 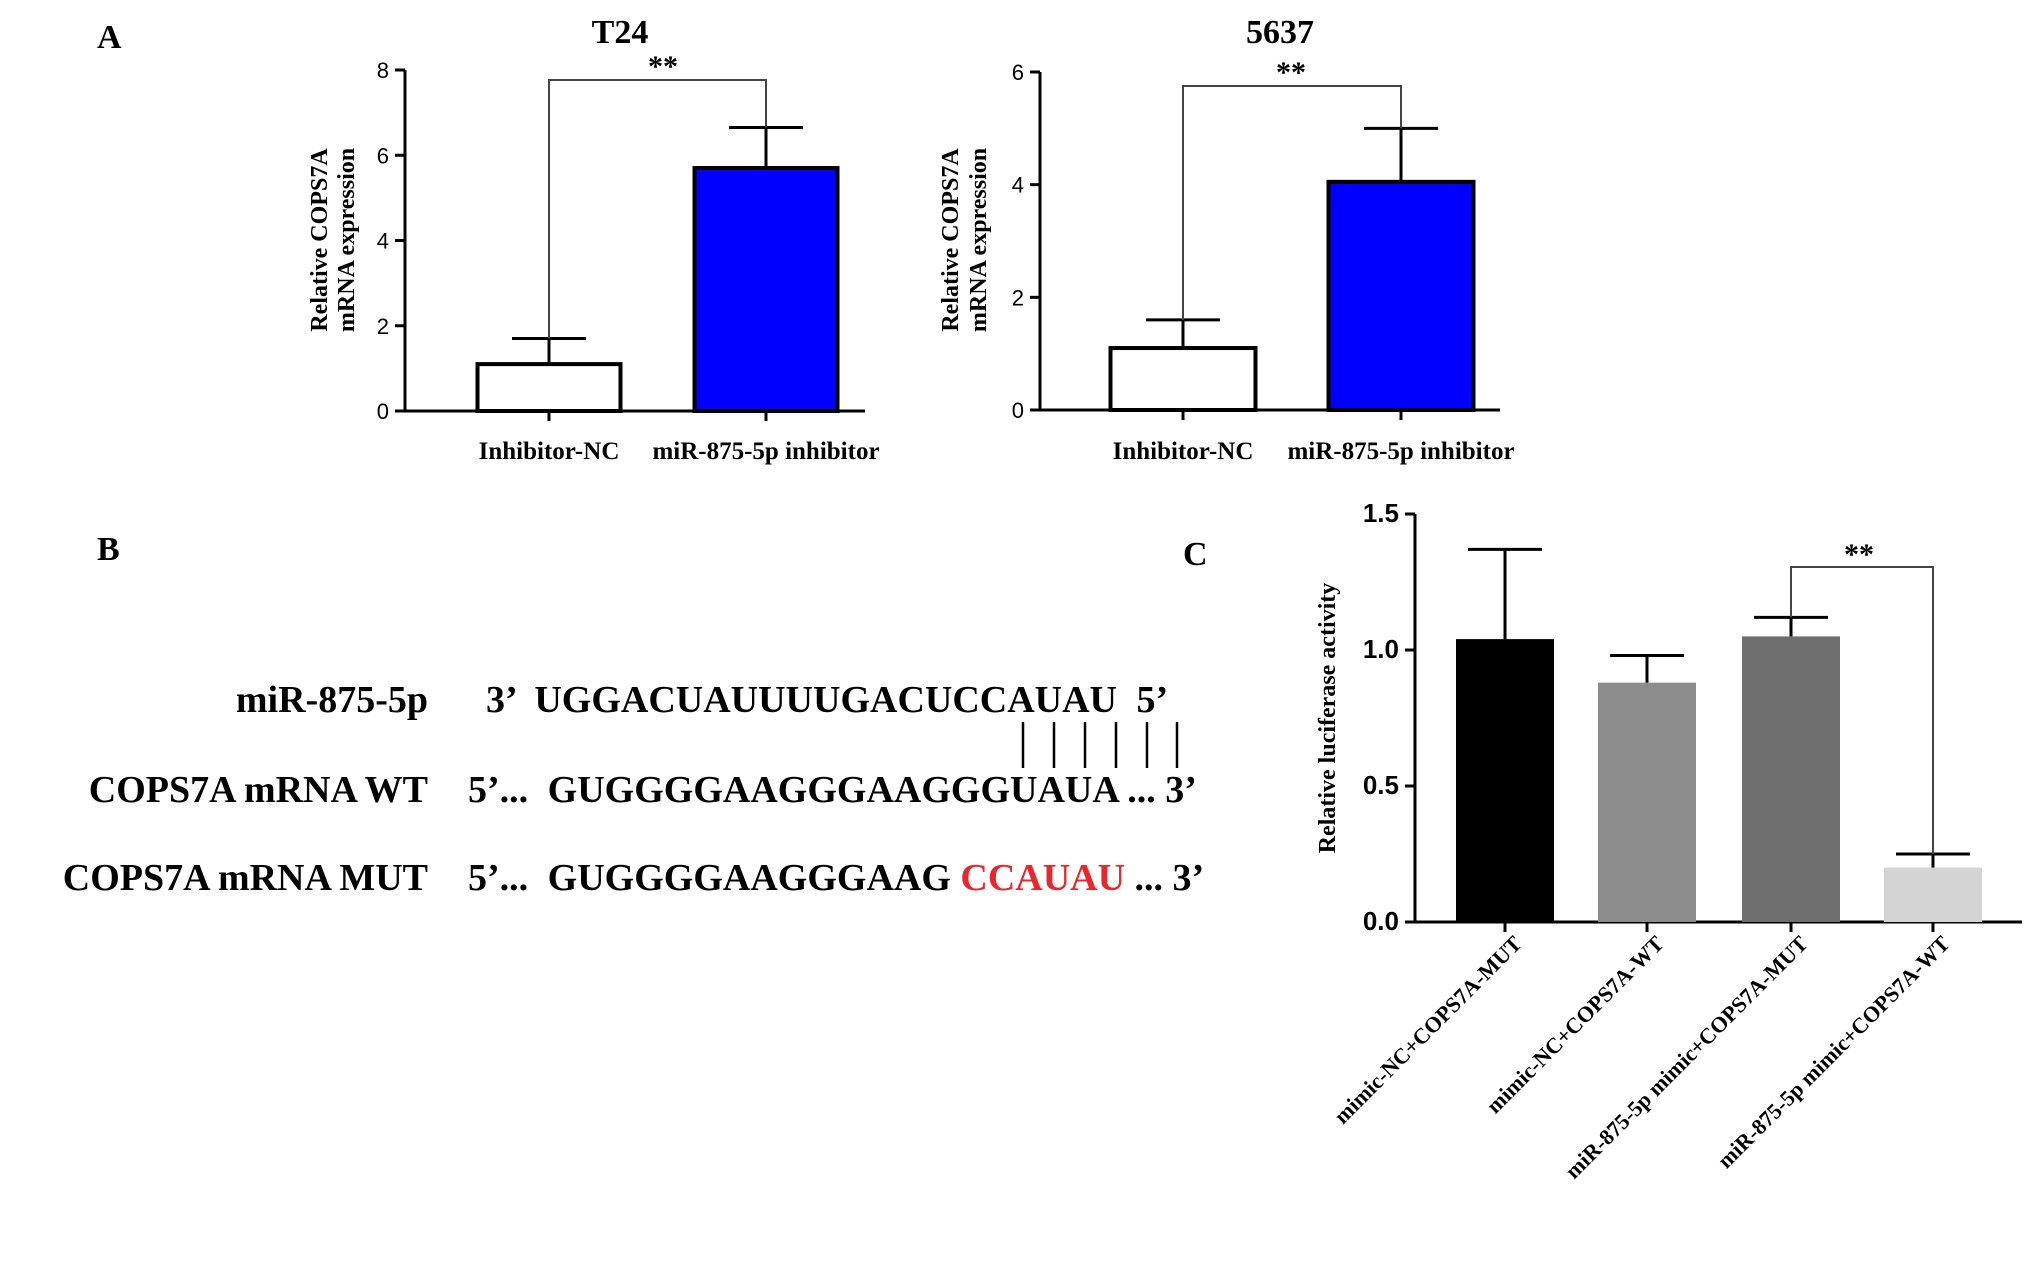 What do you see at coordinates (749, 878) in the screenshot?
I see `mut-seq-black: GUGGGGAAGGGAAG` at bounding box center [749, 878].